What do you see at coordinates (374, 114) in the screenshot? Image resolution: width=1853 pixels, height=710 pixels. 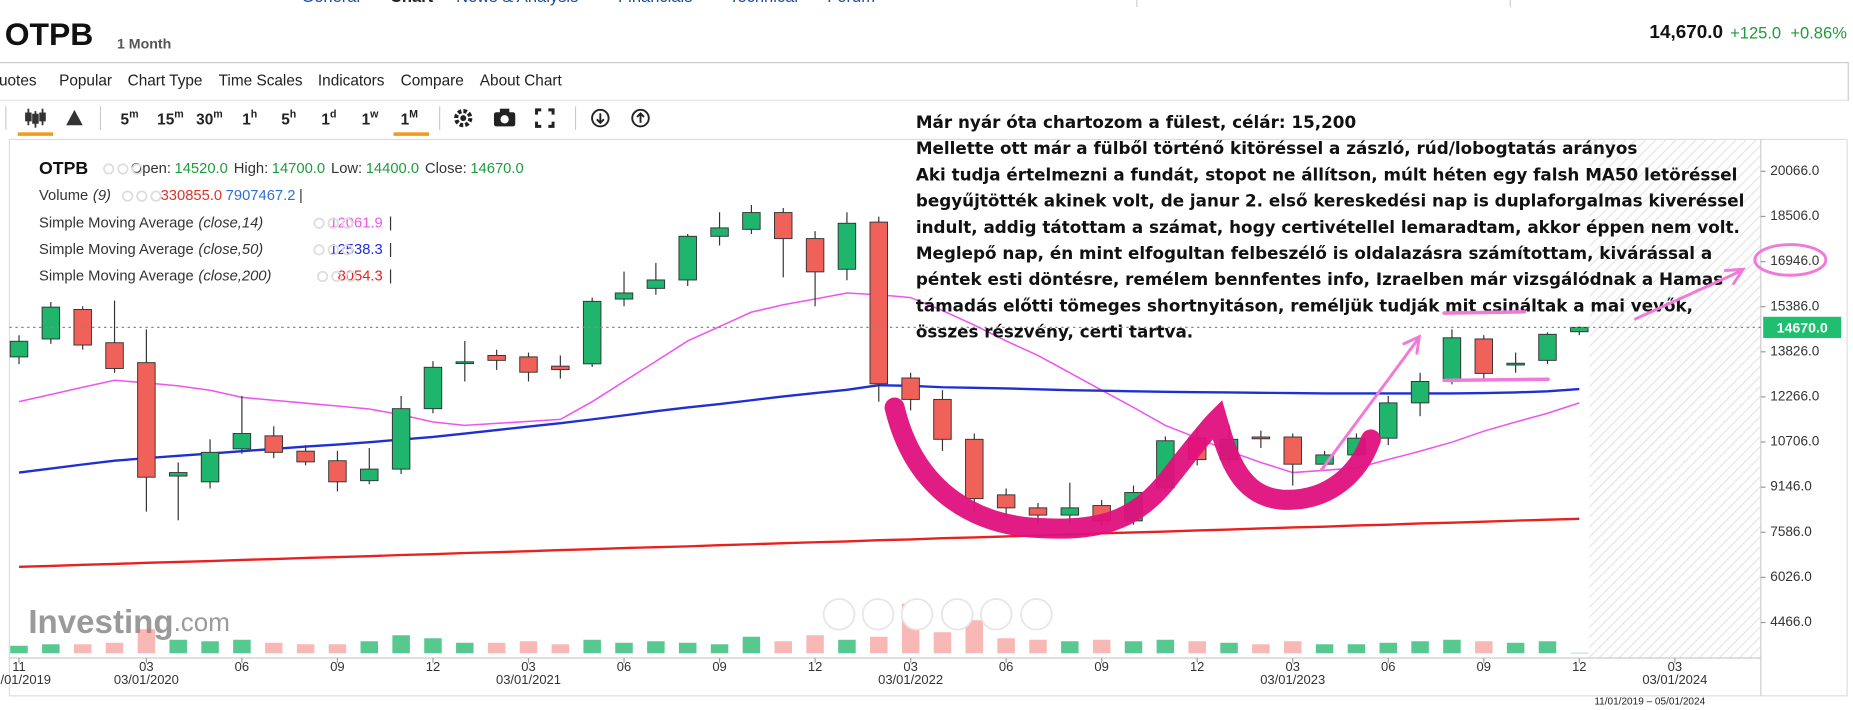 I see `interval-unit: w` at bounding box center [374, 114].